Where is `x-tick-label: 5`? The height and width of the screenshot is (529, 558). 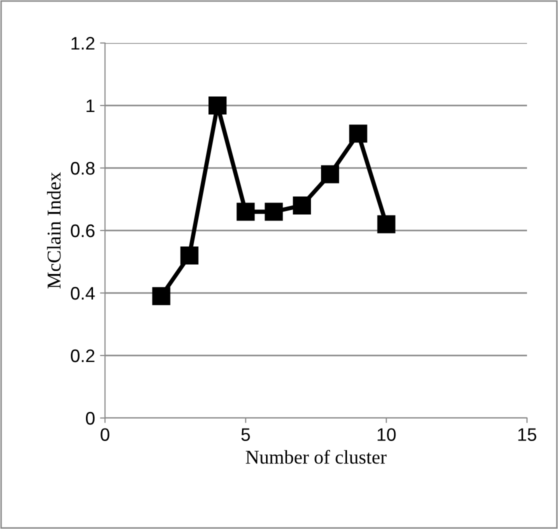 x-tick-label: 5 is located at coordinates (245, 434).